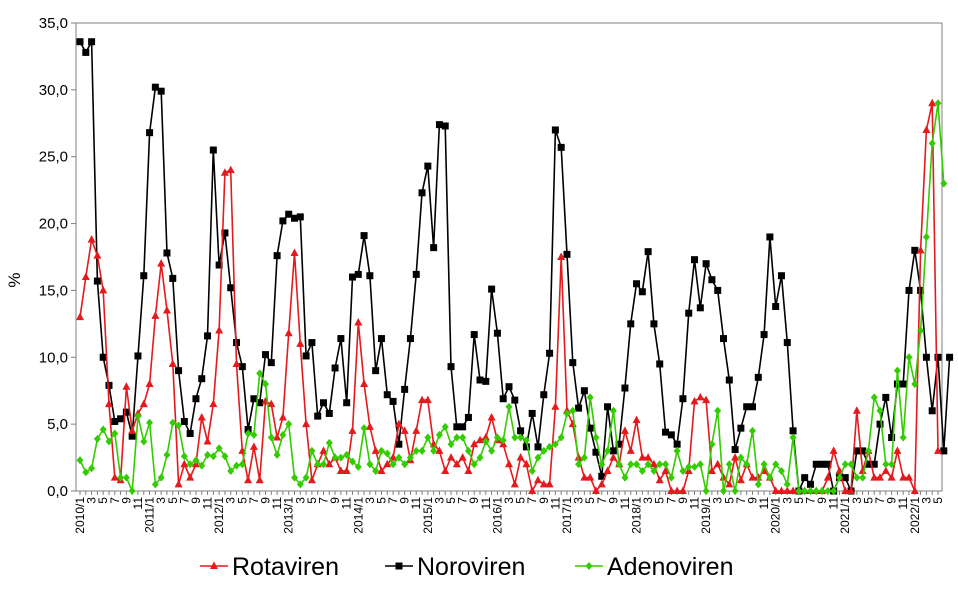  What do you see at coordinates (471, 567) in the screenshot?
I see `legend-label: Noroviren` at bounding box center [471, 567].